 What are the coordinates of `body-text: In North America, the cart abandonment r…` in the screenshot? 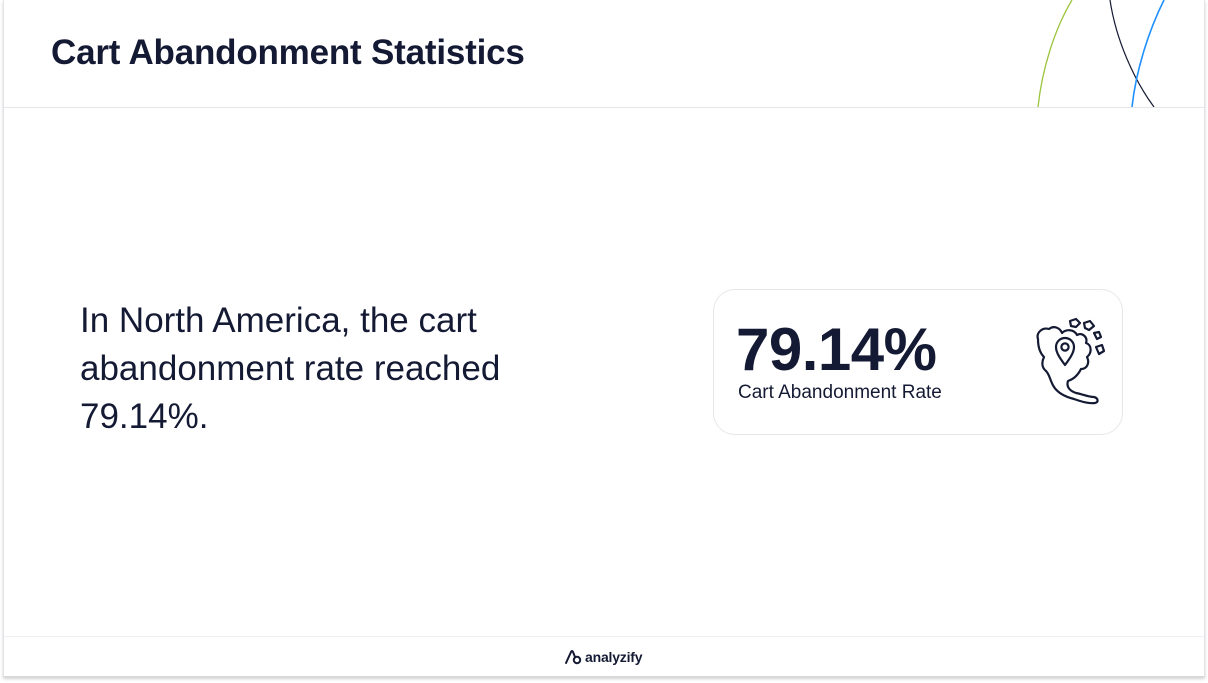 It's located at (290, 368).